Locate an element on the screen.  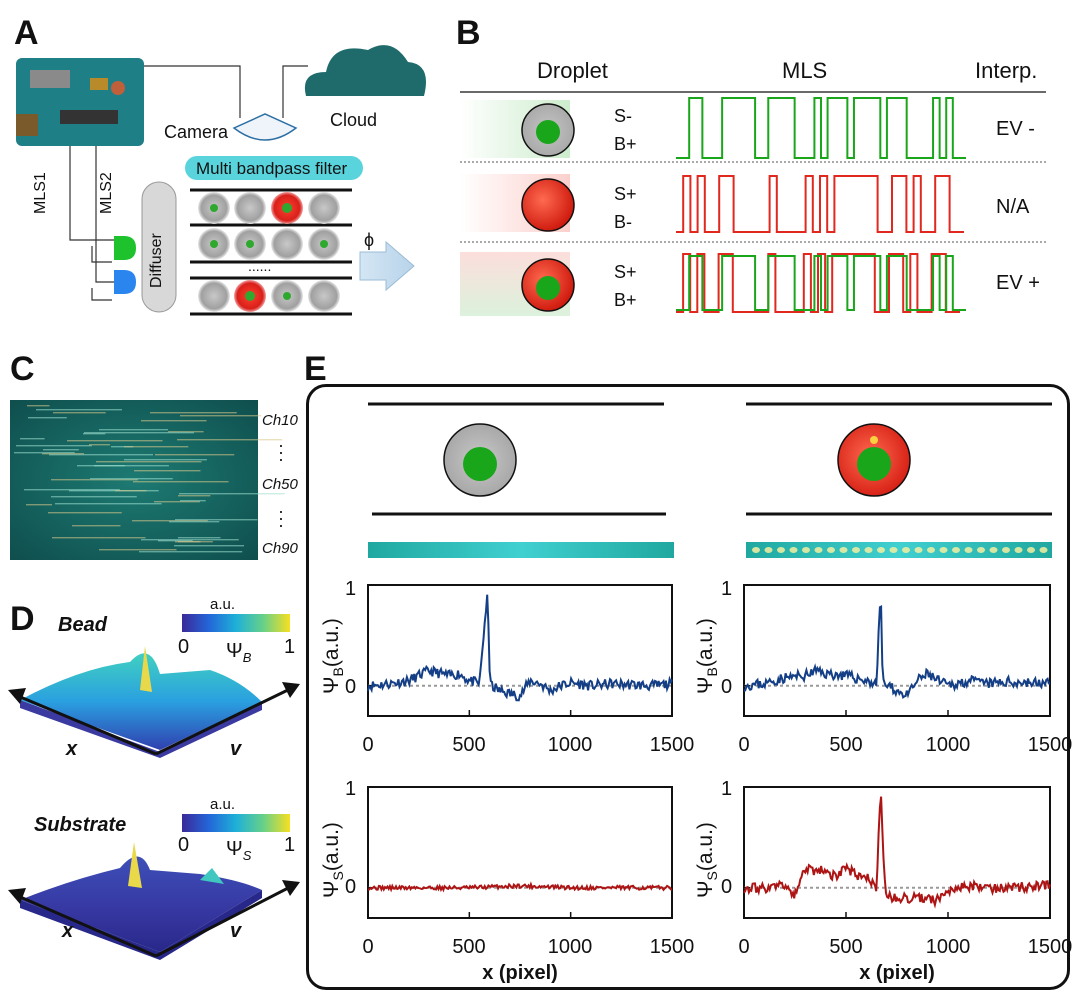
flow-arrow-icon is located at coordinates (387, 266).